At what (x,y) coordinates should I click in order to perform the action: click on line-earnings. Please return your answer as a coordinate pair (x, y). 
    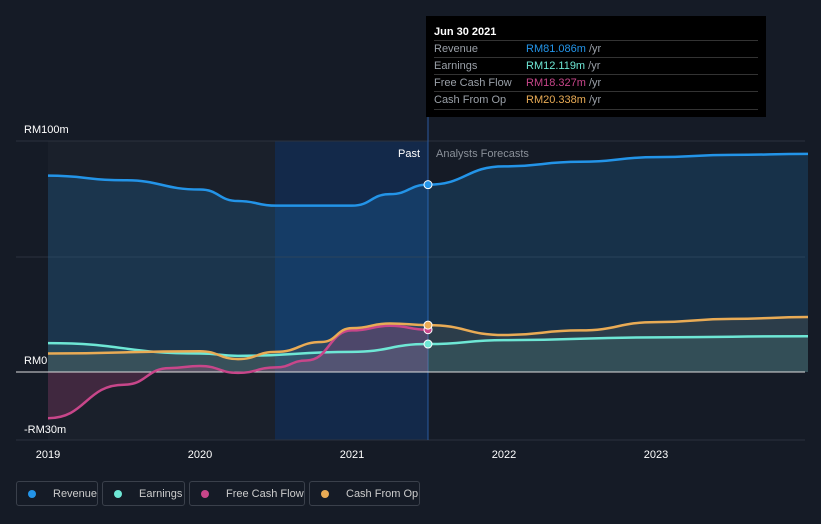
    Looking at the image, I should click on (428, 346).